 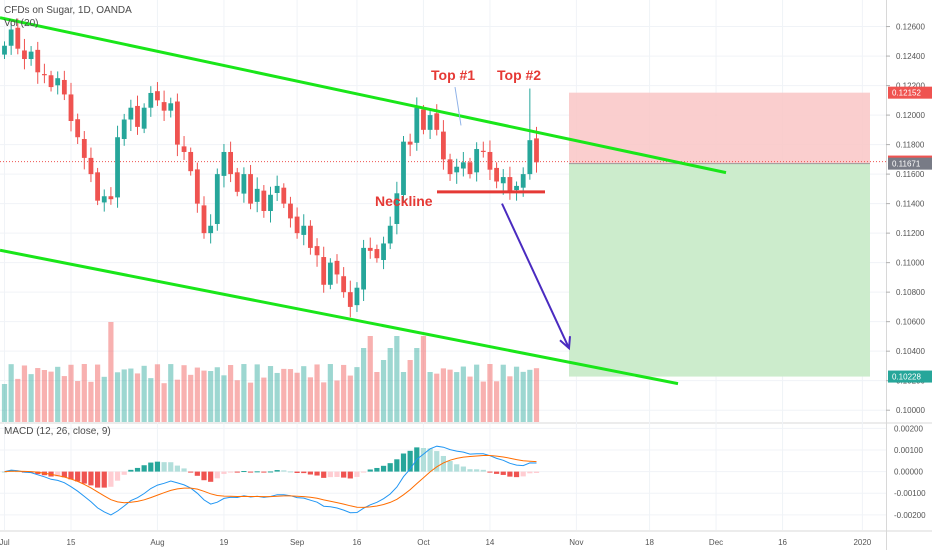 What do you see at coordinates (423, 542) in the screenshot?
I see `time-tick-label: Oct` at bounding box center [423, 542].